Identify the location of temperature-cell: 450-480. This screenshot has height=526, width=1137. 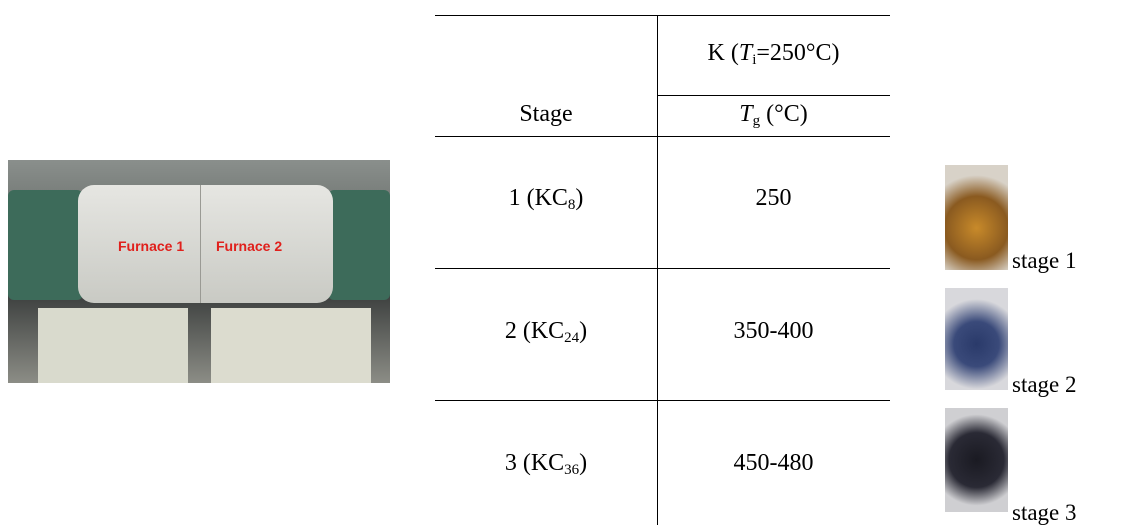
(773, 463).